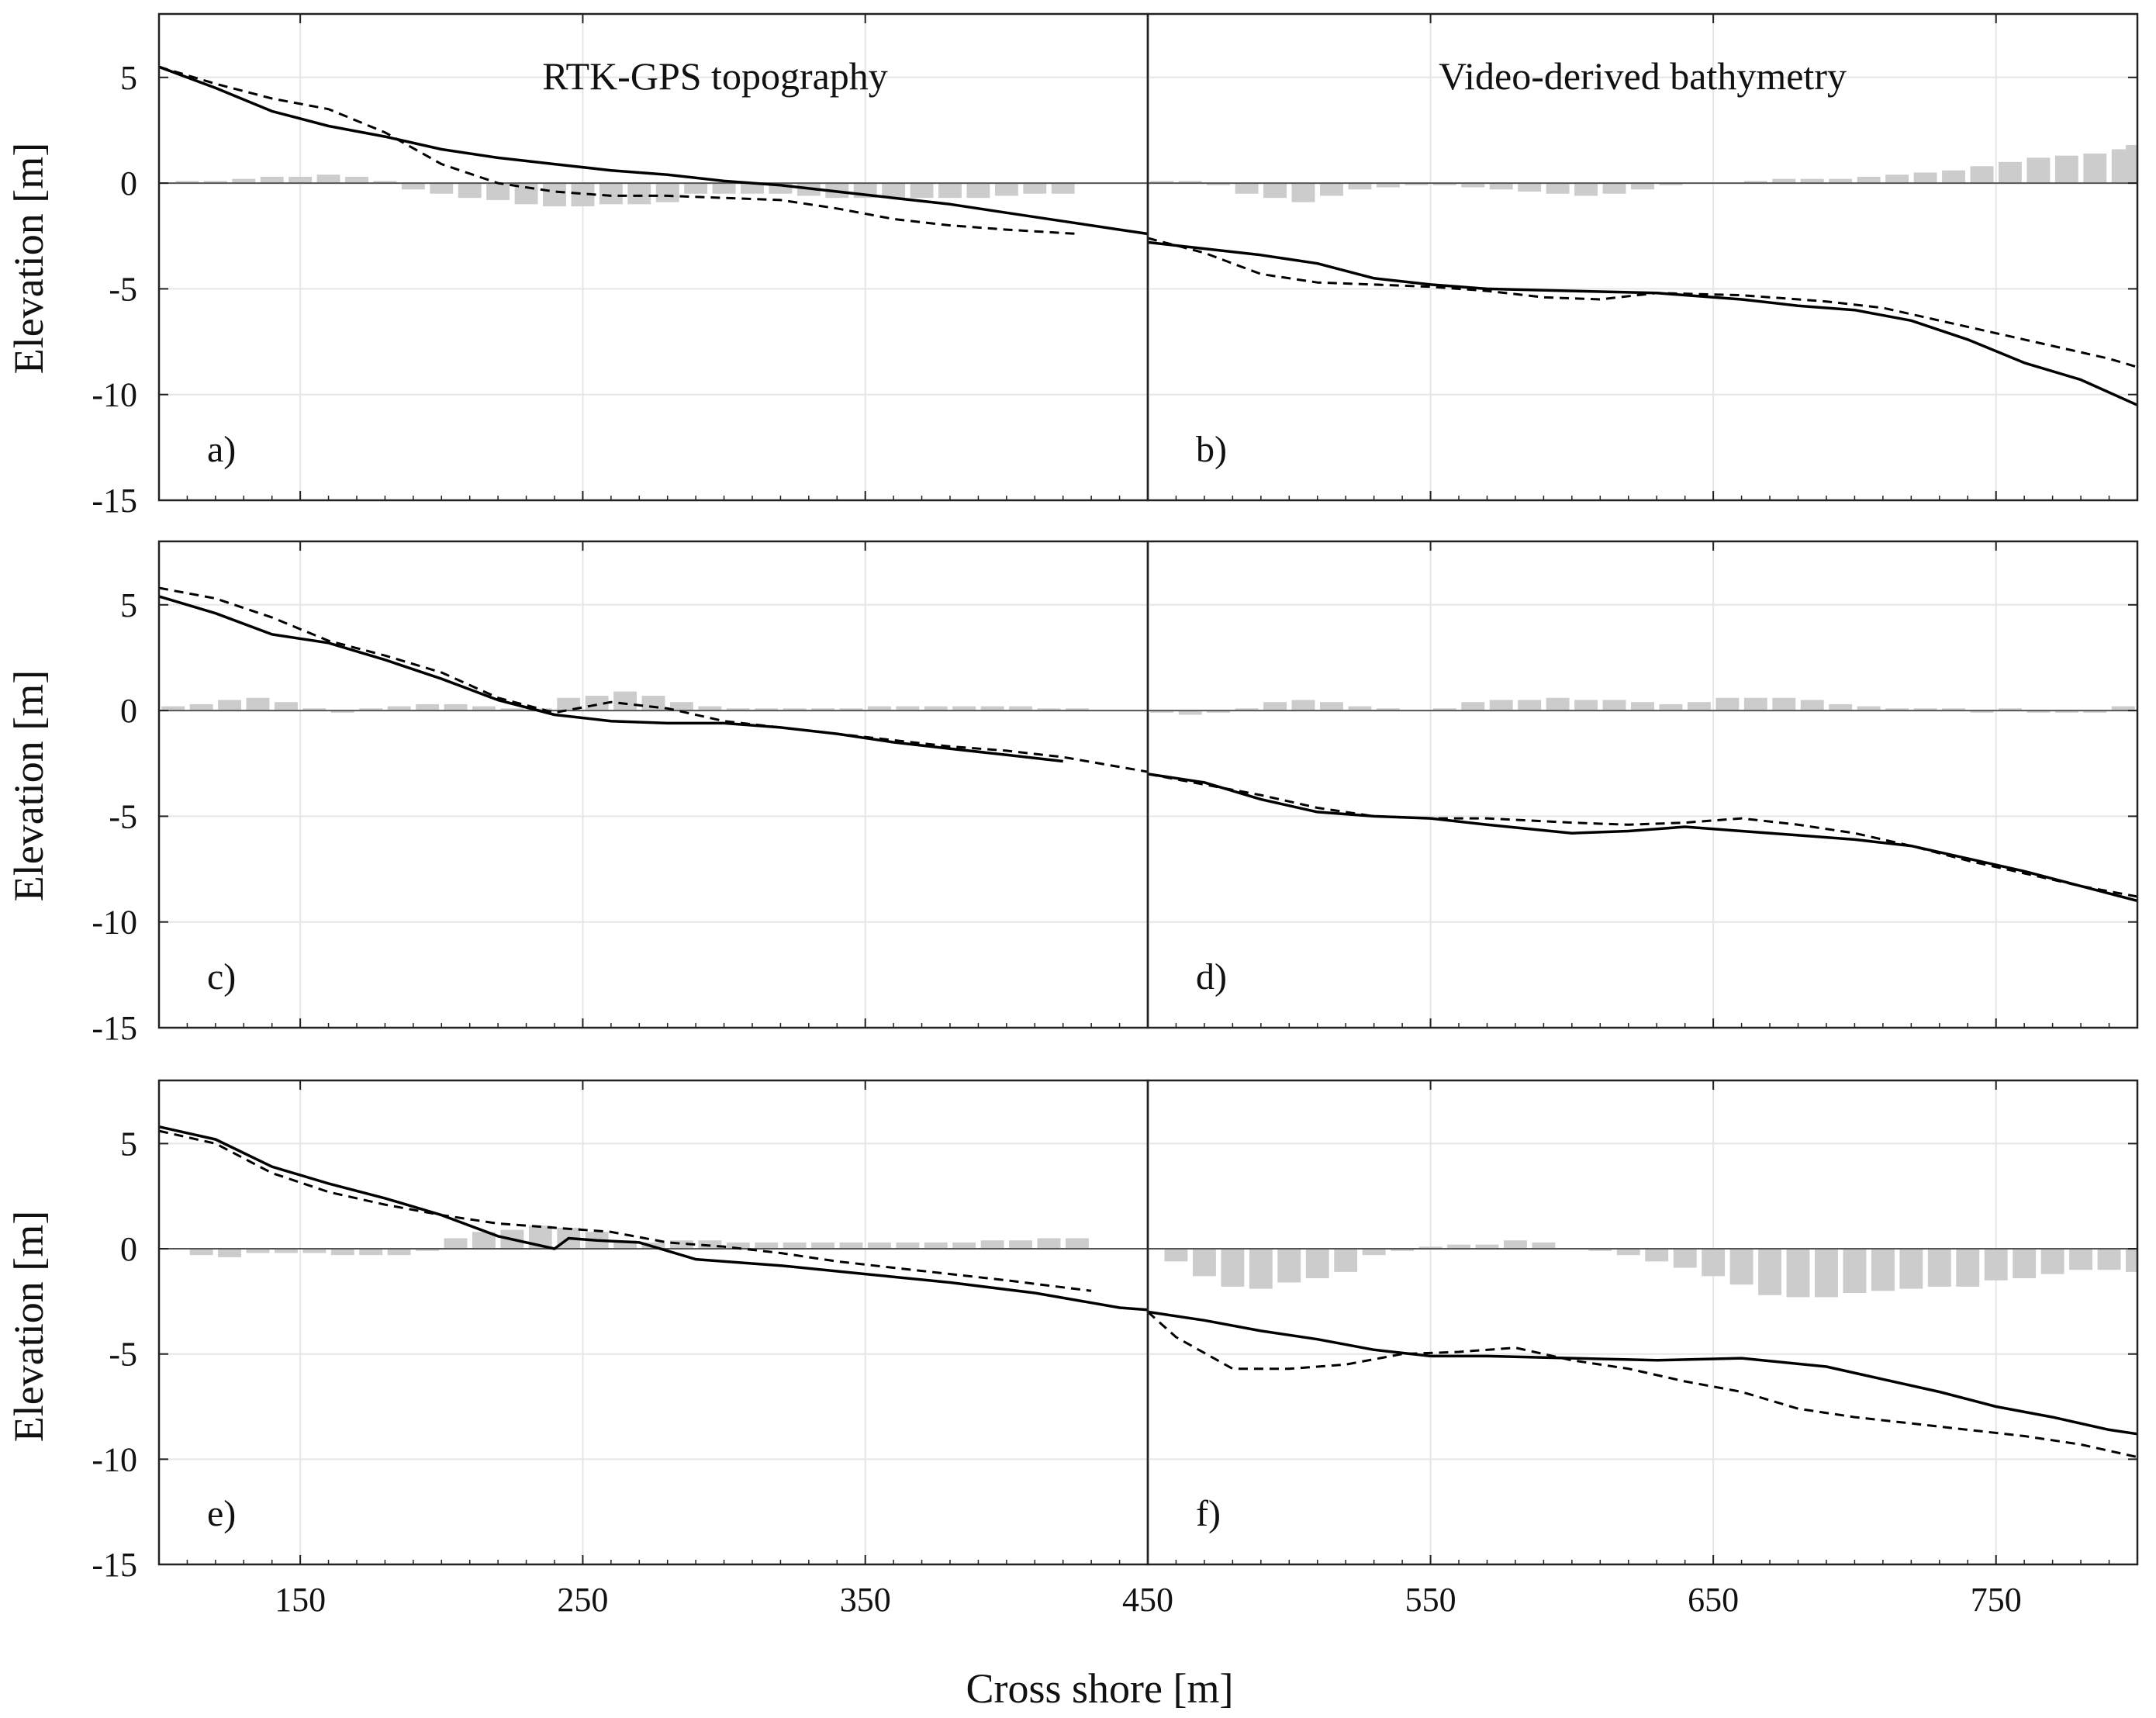 The height and width of the screenshot is (1718, 2156). I want to click on panel-f: f) 550 650 750, so click(1643, 1349).